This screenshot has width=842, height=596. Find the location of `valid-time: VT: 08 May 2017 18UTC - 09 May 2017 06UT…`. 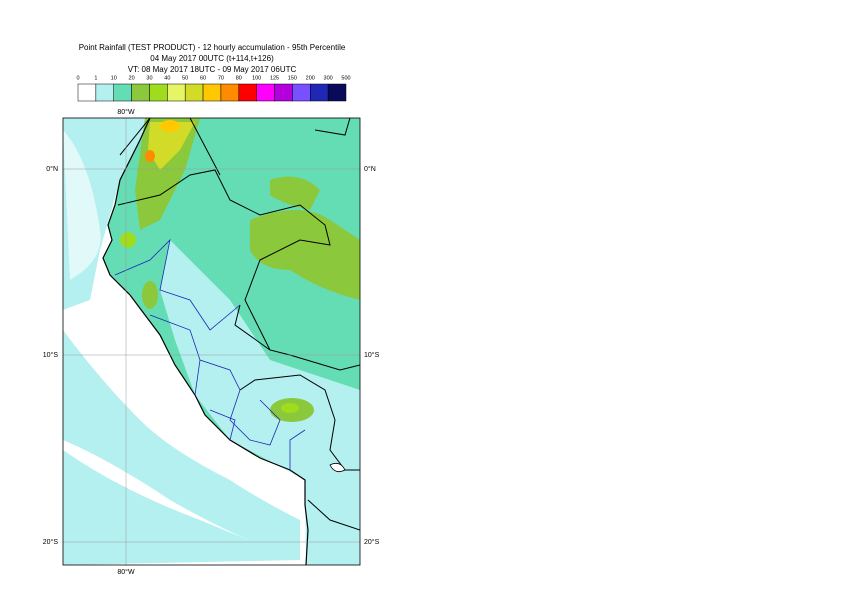

valid-time: VT: 08 May 2017 18UTC - 09 May 2017 06UT… is located at coordinates (212, 69).